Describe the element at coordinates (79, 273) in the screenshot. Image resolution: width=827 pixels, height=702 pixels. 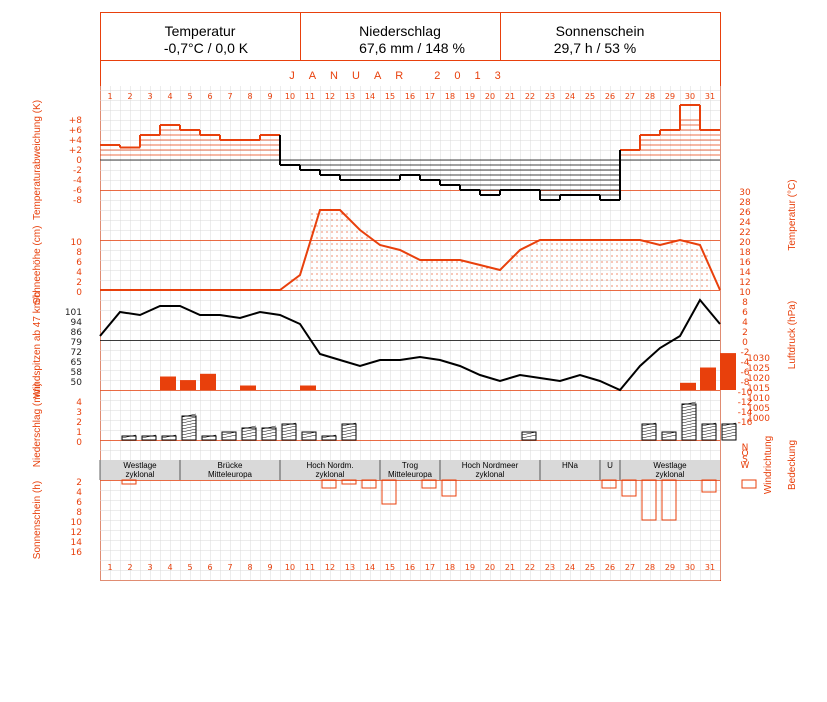
I see `snow-tick: 4` at that location.